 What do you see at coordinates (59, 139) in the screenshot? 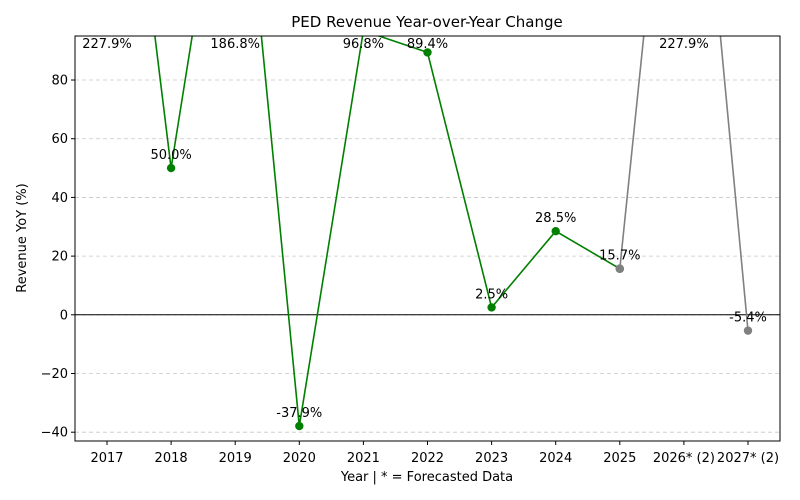
I see `y-tick-label: 60` at bounding box center [59, 139].